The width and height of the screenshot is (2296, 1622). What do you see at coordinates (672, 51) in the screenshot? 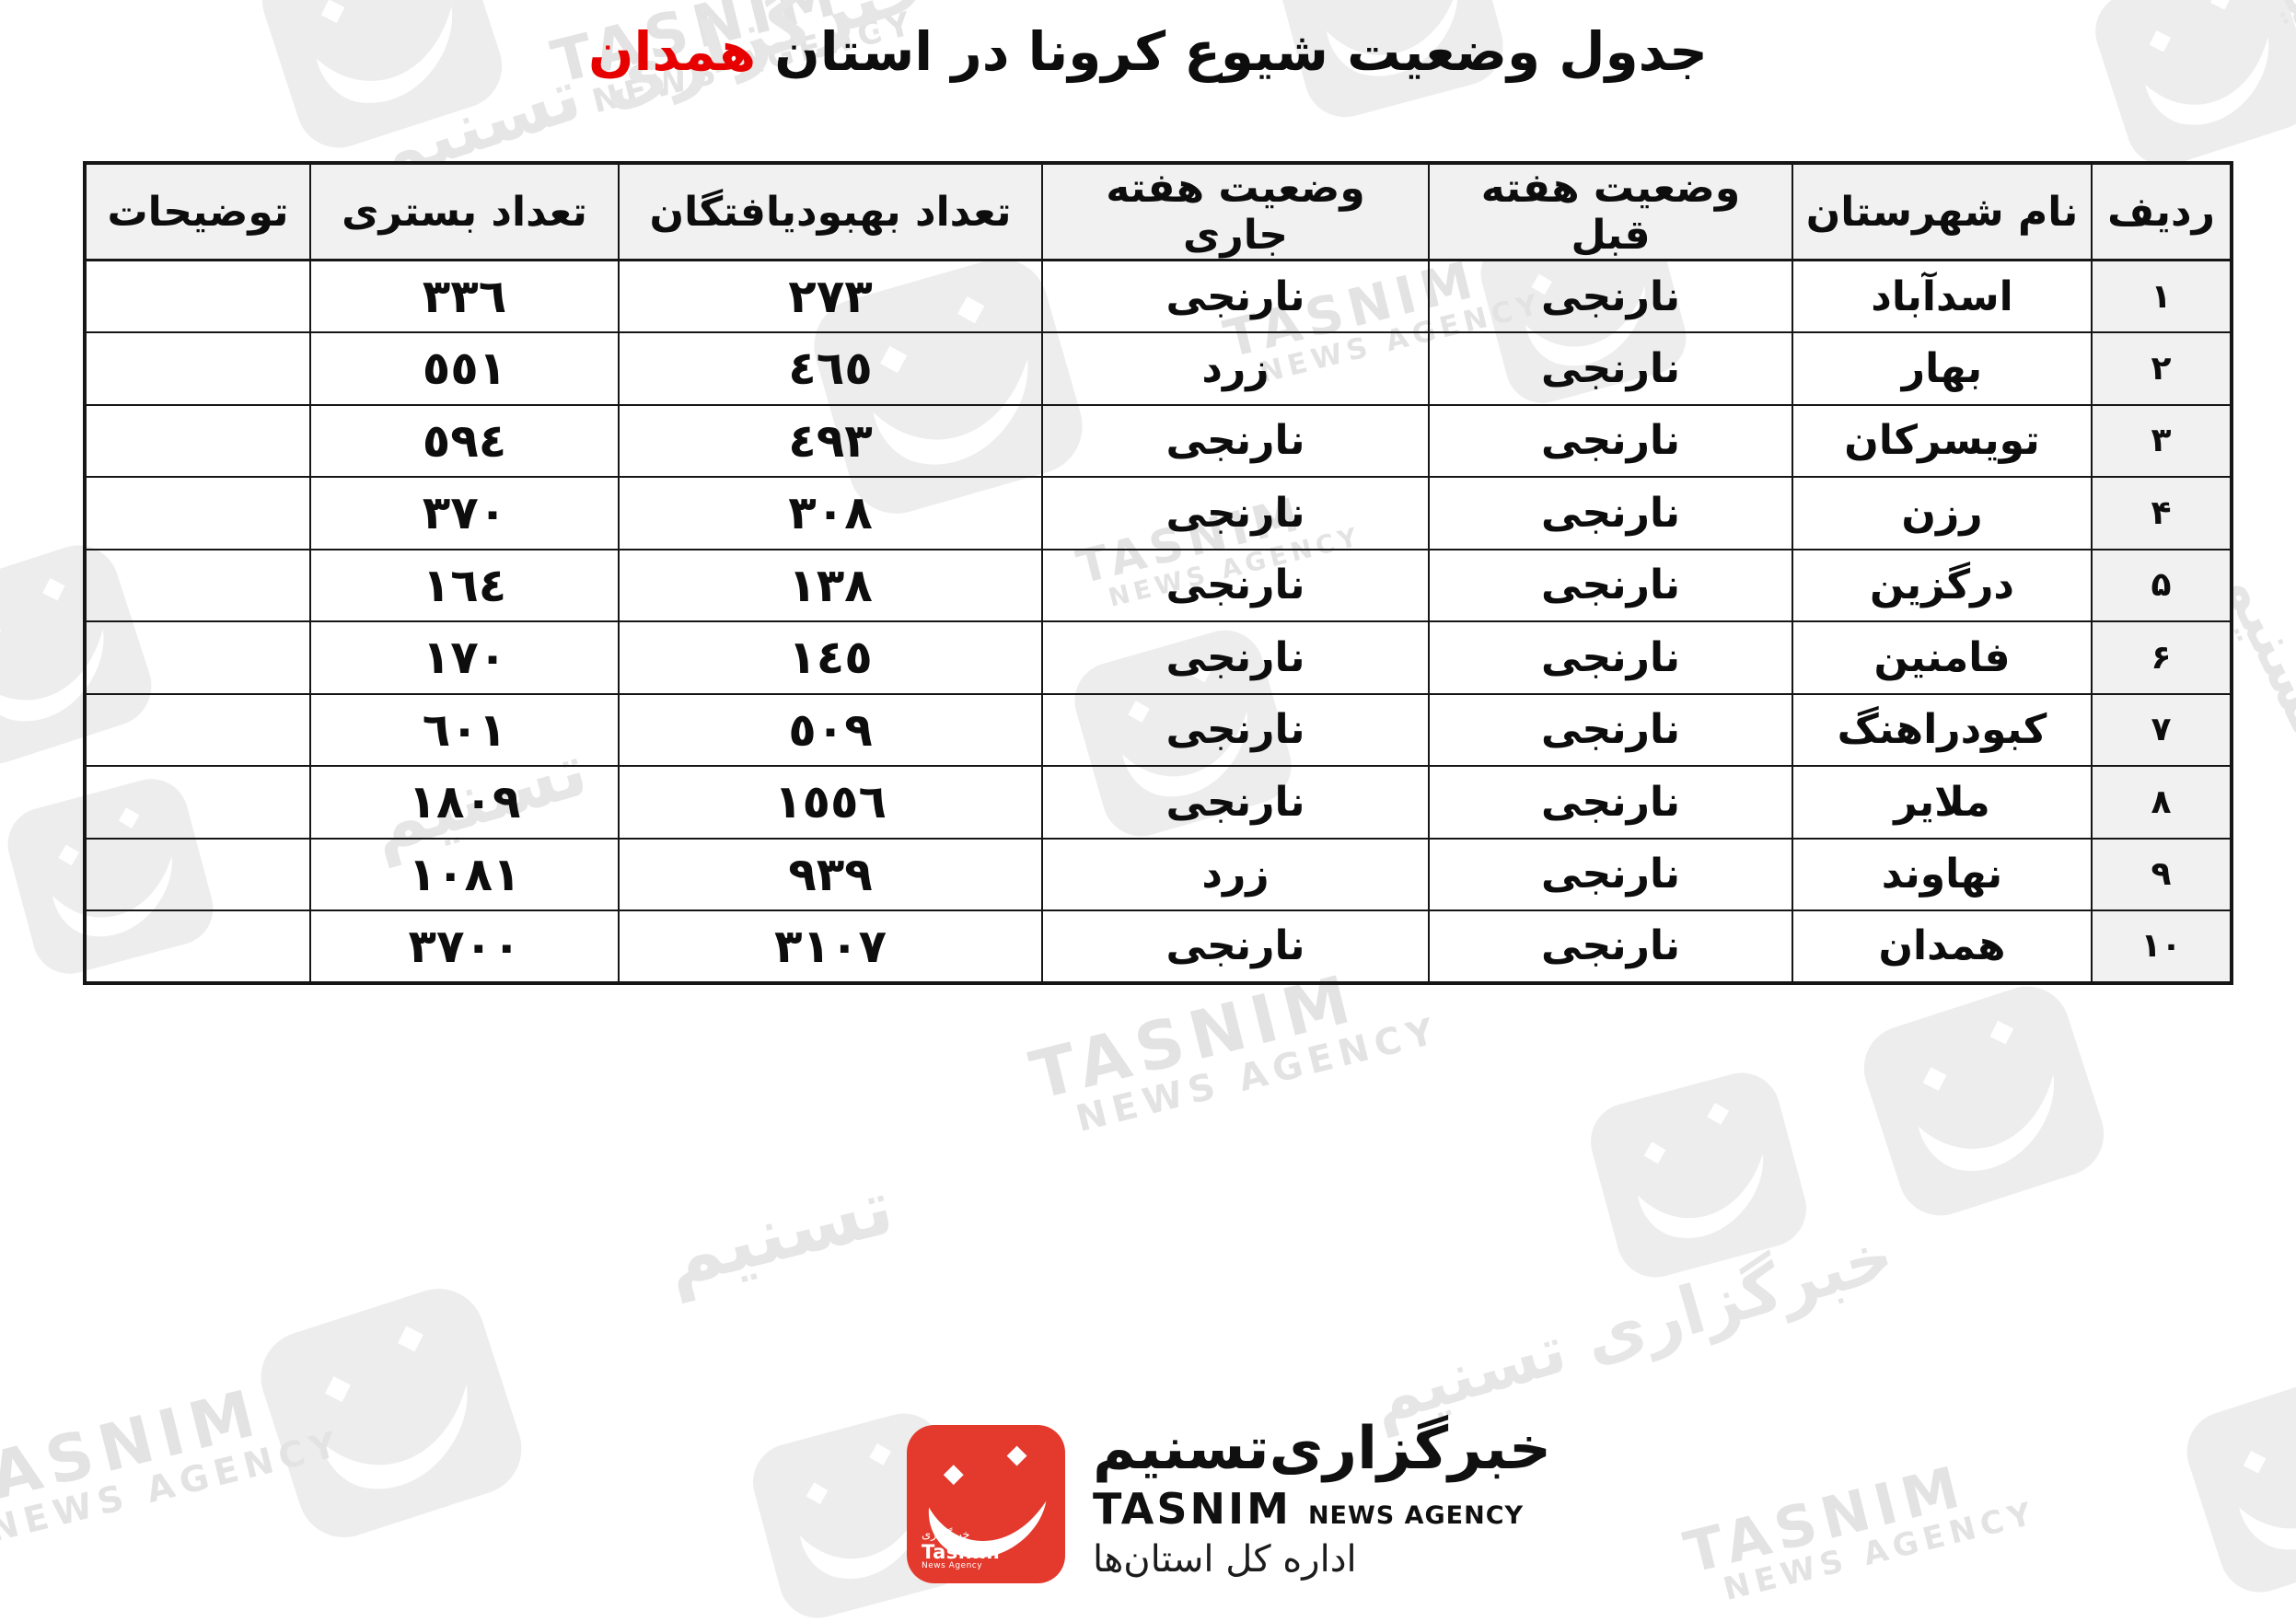
I see `title-province-name: همدان` at bounding box center [672, 51].